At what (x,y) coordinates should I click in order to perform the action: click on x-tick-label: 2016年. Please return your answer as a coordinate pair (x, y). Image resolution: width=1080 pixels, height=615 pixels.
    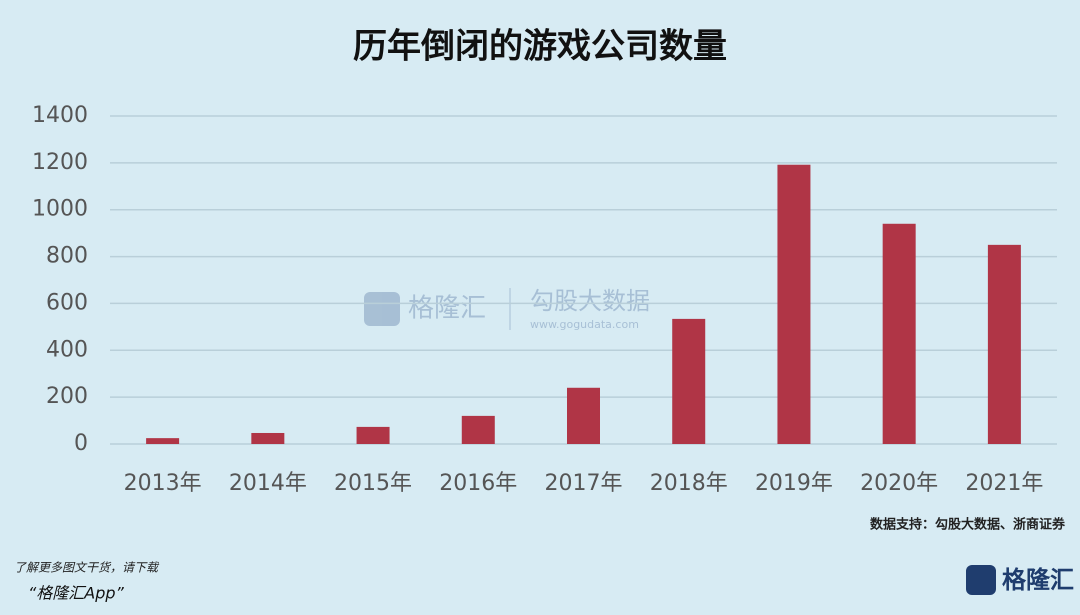
    Looking at the image, I should click on (478, 483).